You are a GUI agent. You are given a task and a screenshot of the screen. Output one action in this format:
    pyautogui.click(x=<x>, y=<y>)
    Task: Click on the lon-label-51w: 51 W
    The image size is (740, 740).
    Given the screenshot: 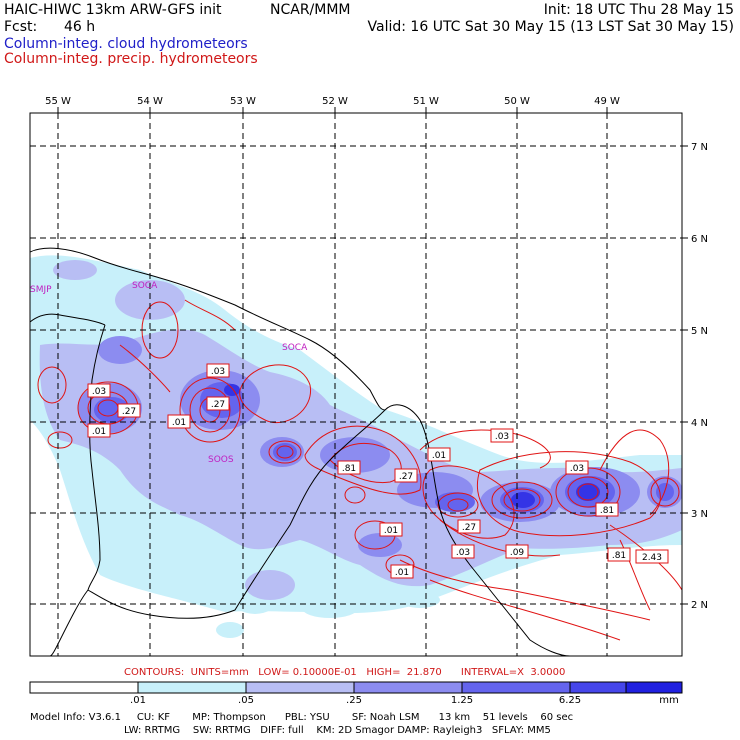 What is the action you would take?
    pyautogui.click(x=426, y=101)
    